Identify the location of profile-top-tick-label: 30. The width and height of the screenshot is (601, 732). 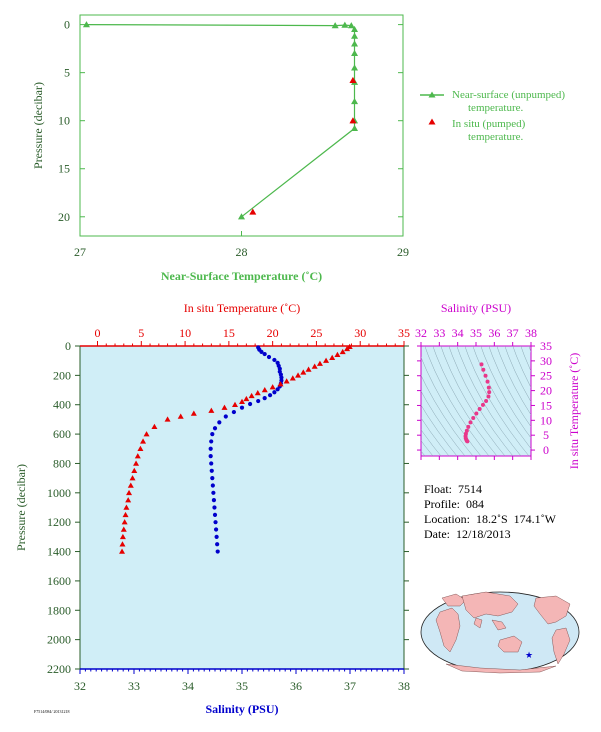
(360, 333).